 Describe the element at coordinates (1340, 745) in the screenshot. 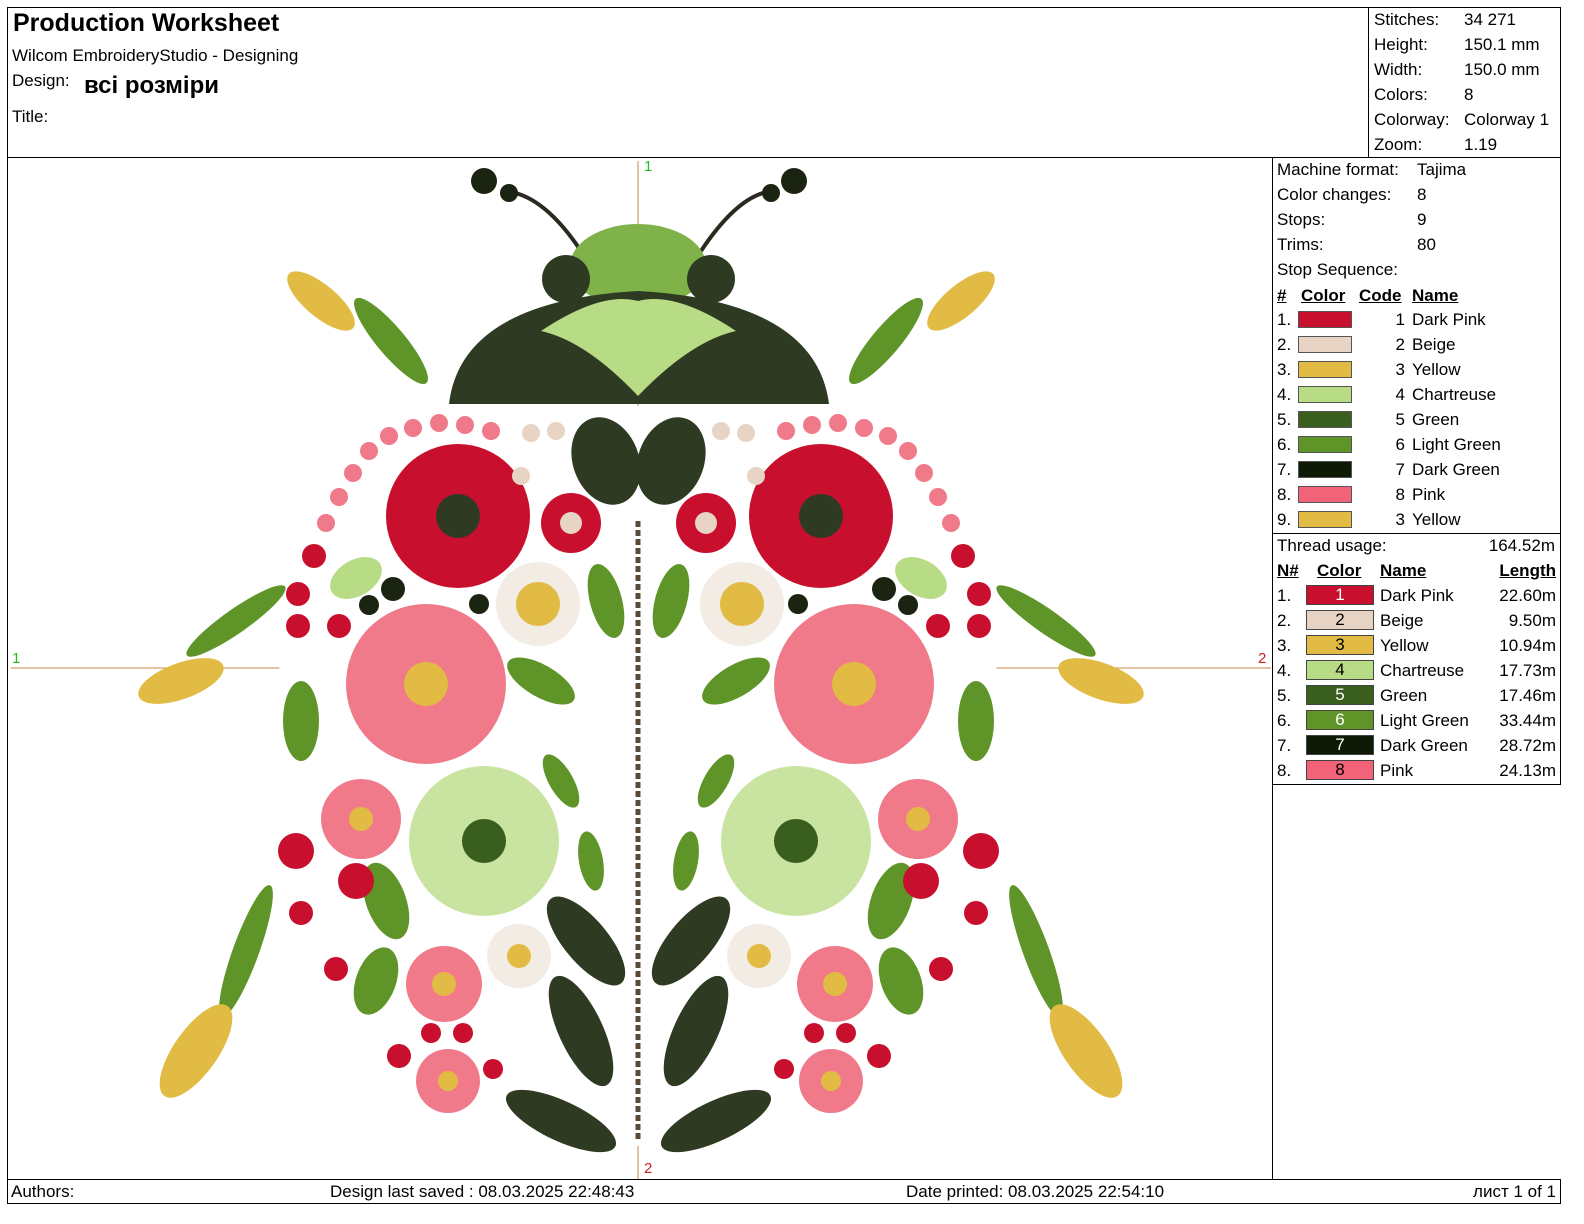

I see `thread-row-swatch: 7` at that location.